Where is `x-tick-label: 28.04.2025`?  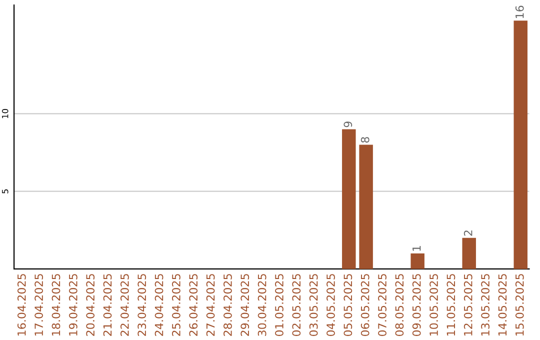
x-tick-label: 28.04.2025 is located at coordinates (228, 305).